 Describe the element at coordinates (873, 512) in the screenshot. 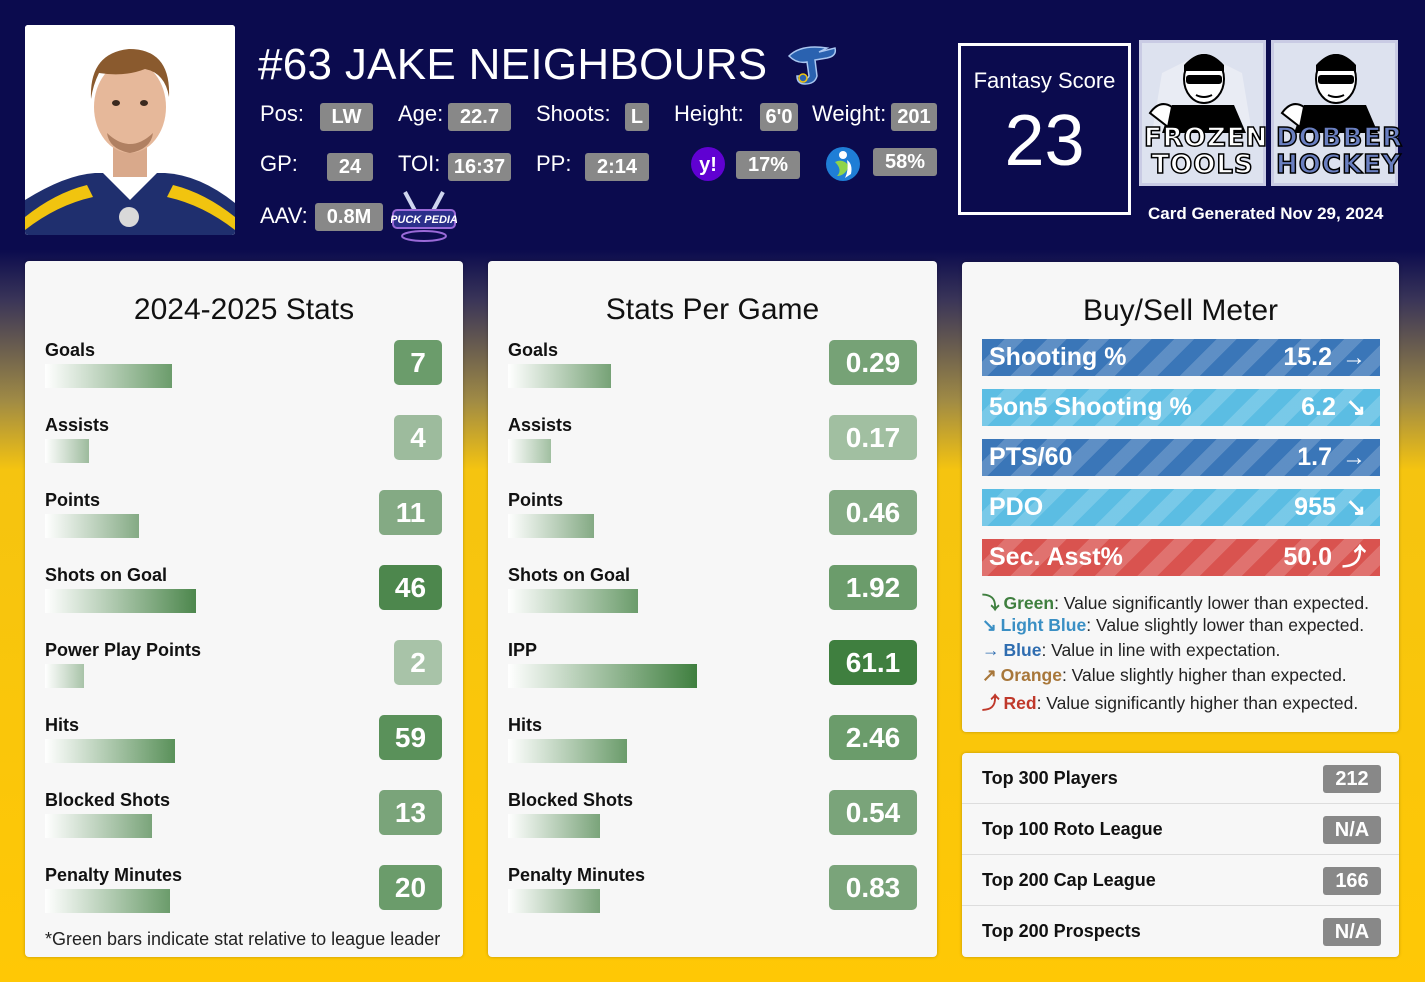

I see `stat-value: 0.46` at that location.